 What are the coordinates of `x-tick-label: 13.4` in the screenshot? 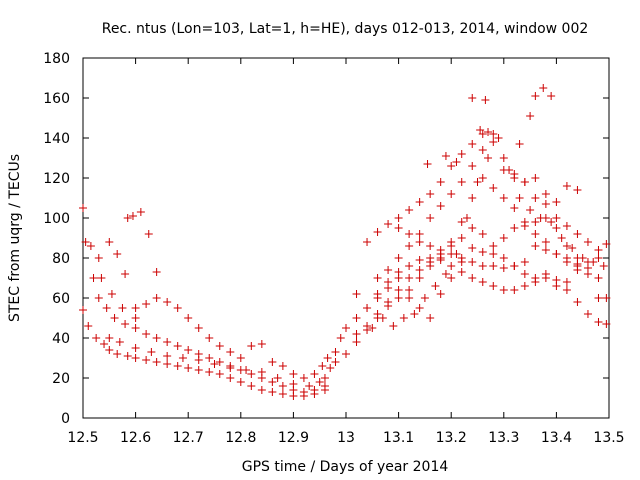 It's located at (556, 438).